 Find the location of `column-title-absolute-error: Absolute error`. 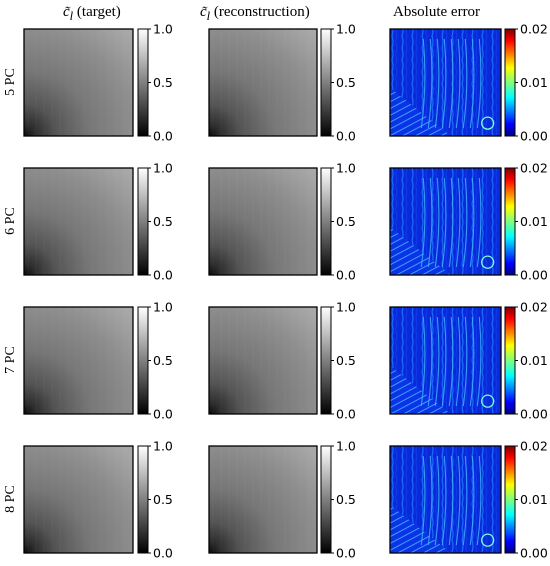

column-title-absolute-error: Absolute error is located at coordinates (436, 12).